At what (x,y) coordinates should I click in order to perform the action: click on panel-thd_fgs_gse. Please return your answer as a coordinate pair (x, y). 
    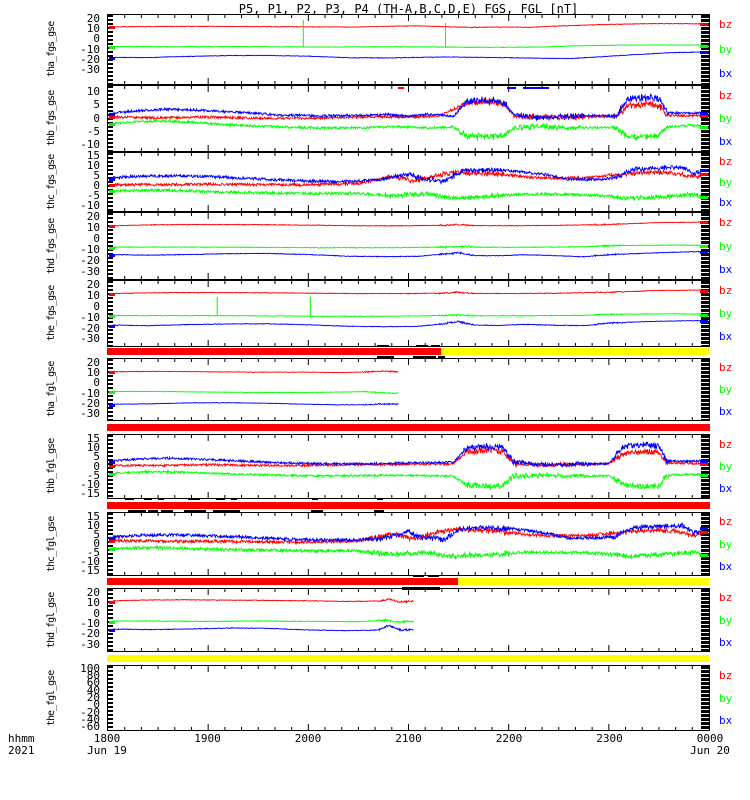
    Looking at the image, I should click on (408, 246).